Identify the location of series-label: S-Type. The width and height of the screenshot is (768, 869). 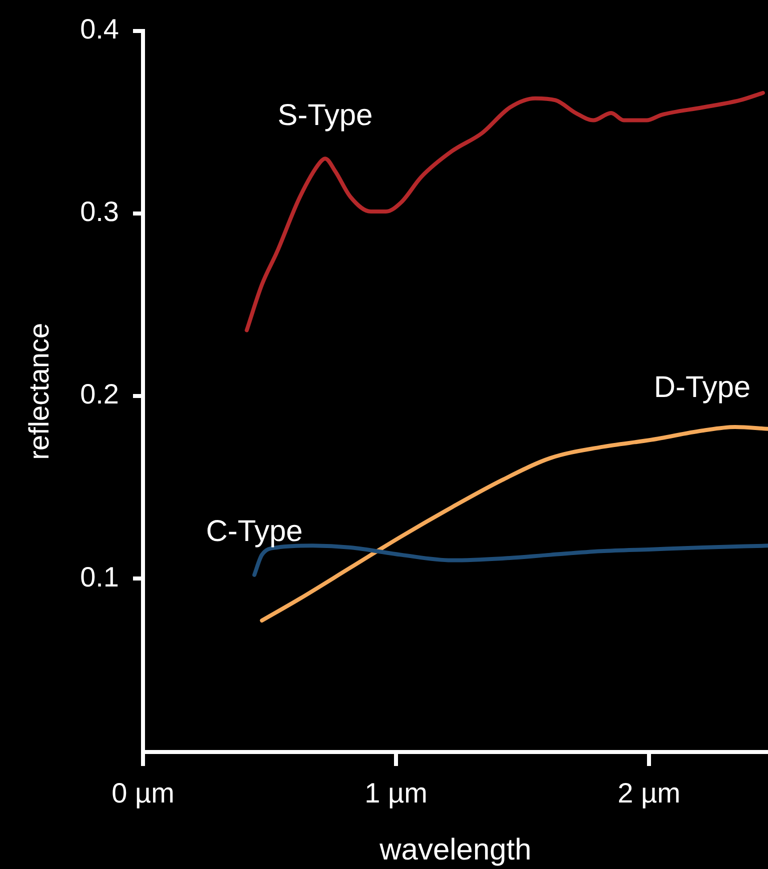
(325, 115).